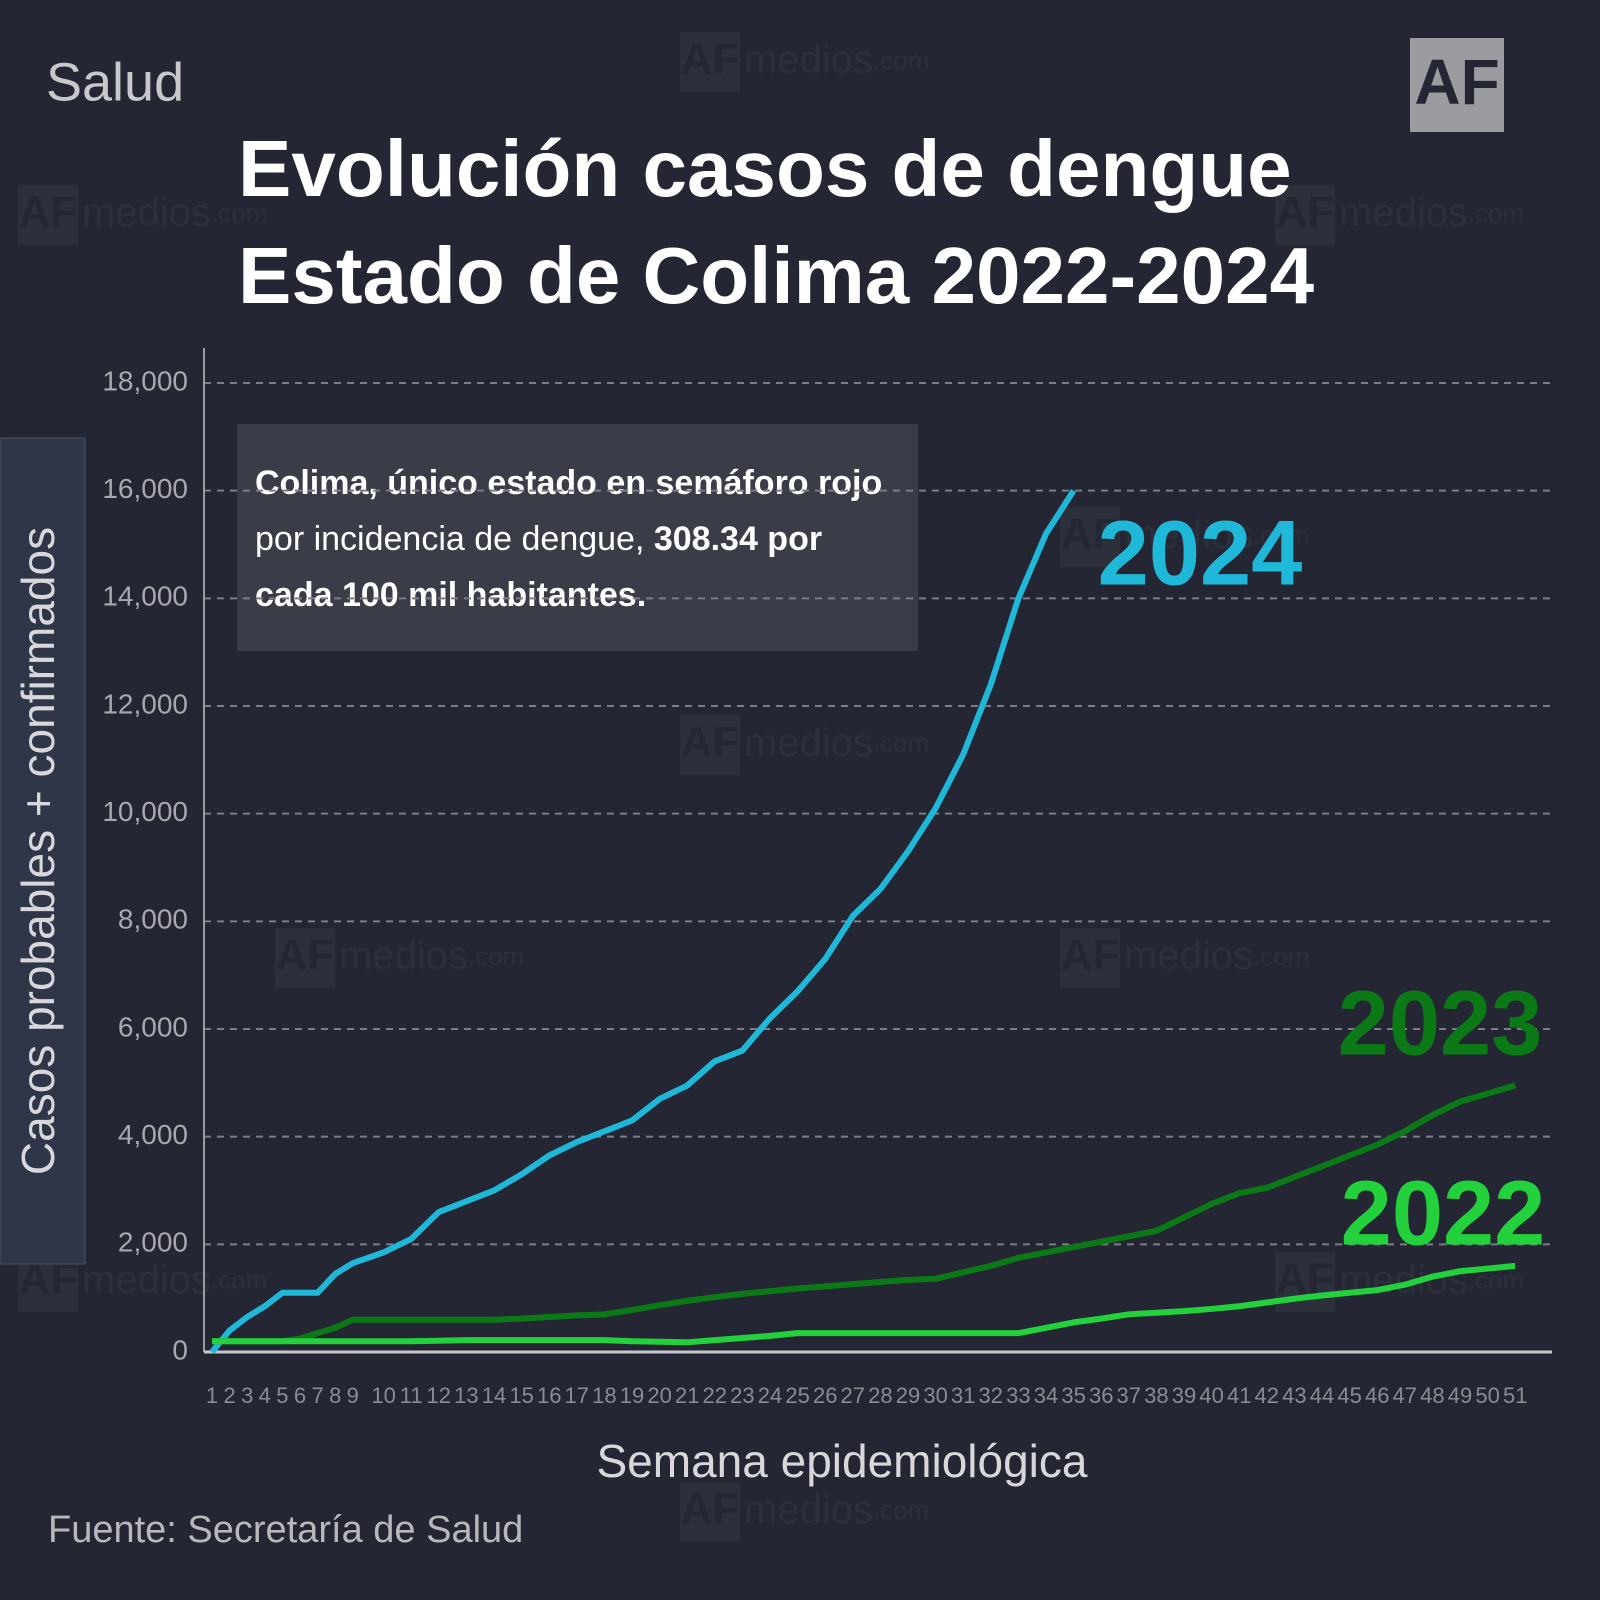 The height and width of the screenshot is (1600, 1600). Describe the element at coordinates (285, 1530) in the screenshot. I see `source: Fuente: Secretaría de Salud` at that location.